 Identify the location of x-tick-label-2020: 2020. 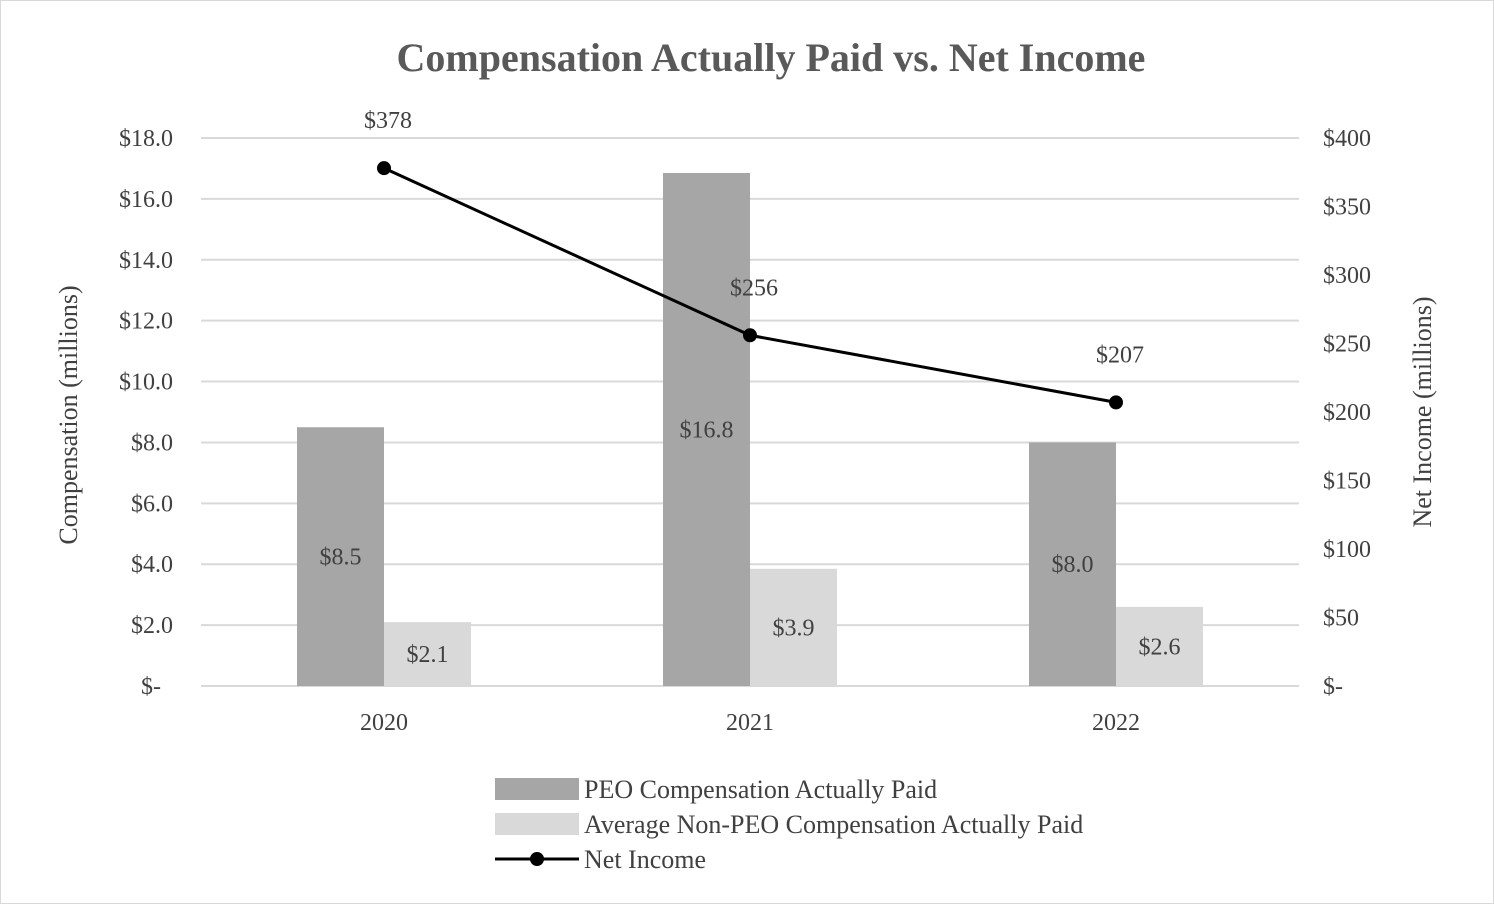
(384, 723).